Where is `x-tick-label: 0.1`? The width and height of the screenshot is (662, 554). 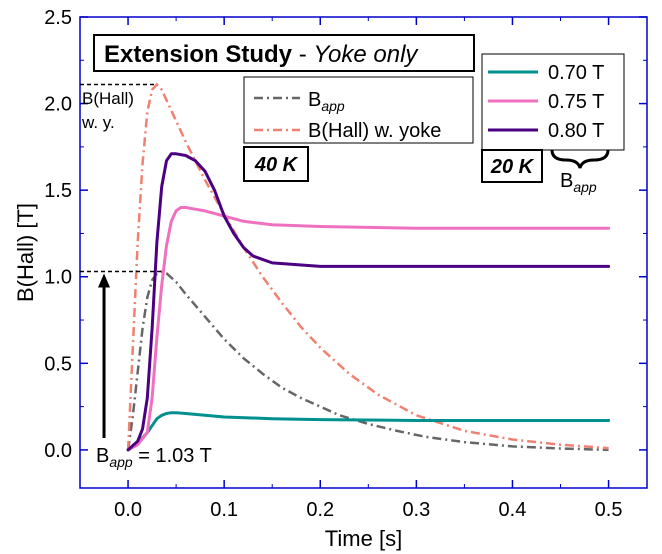 x-tick-label: 0.1 is located at coordinates (224, 510).